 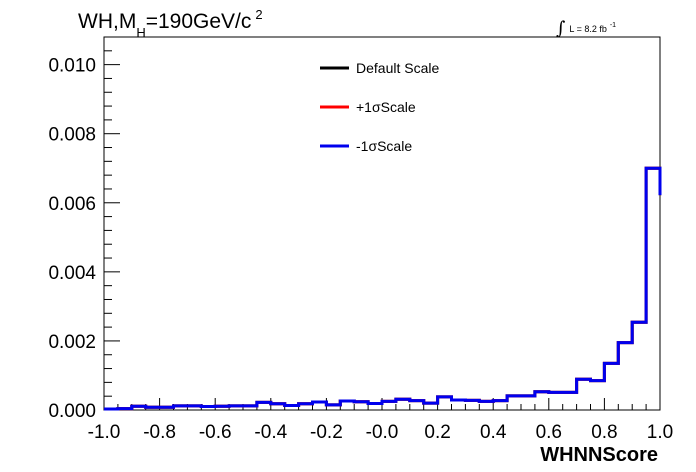 What do you see at coordinates (613, 25) in the screenshot?
I see `lumi-superscript: -1` at bounding box center [613, 25].